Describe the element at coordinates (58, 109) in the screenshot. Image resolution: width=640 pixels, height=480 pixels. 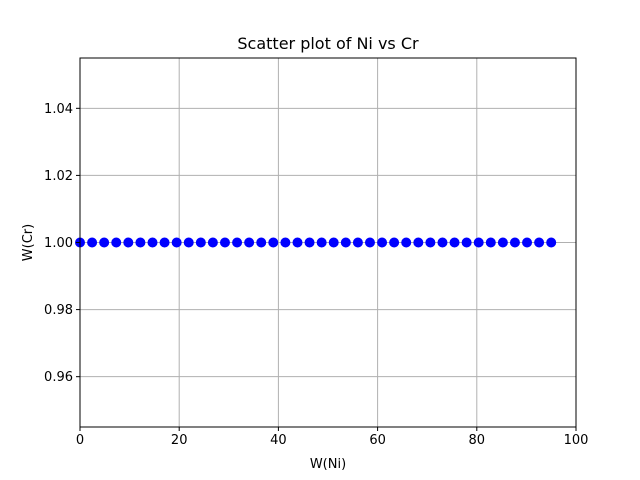
I see `y-tick-label: 1.04` at that location.